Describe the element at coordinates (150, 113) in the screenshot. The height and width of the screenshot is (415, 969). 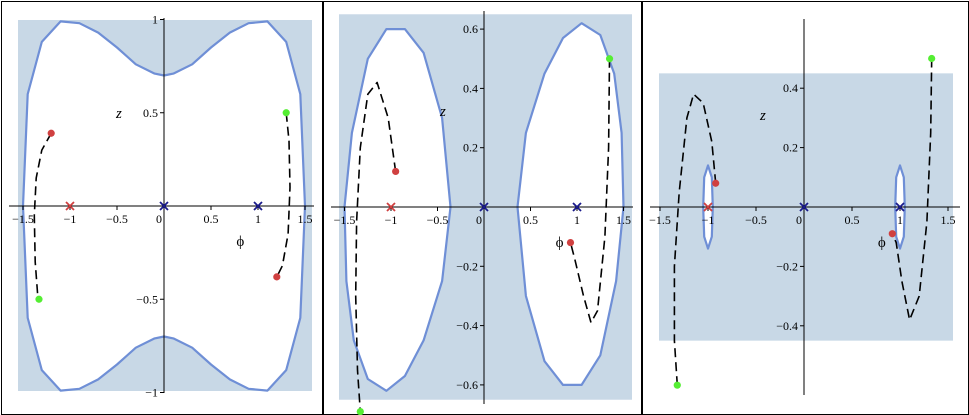
I see `y-tick-label: 0.5` at that location.